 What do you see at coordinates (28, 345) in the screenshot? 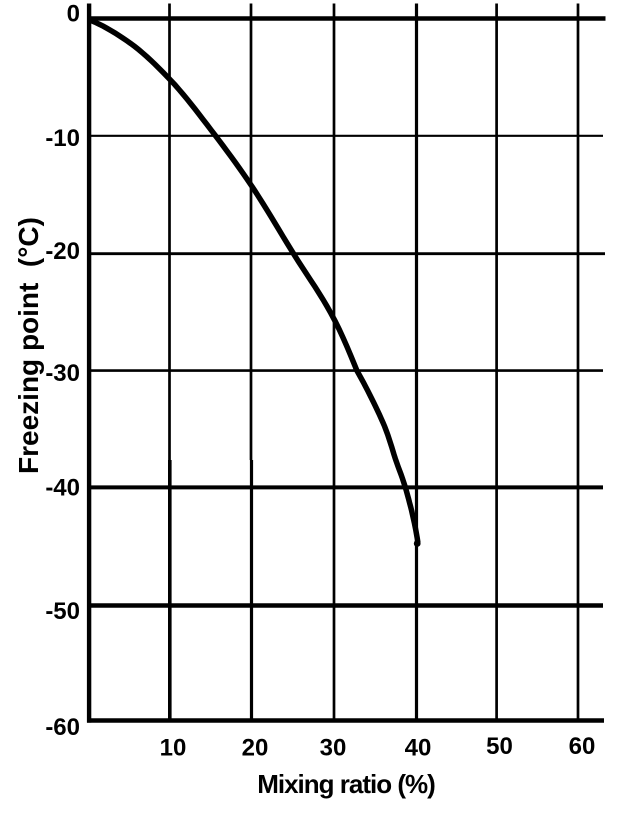
I see `svg-text: Freezing point (°C)` at bounding box center [28, 345].